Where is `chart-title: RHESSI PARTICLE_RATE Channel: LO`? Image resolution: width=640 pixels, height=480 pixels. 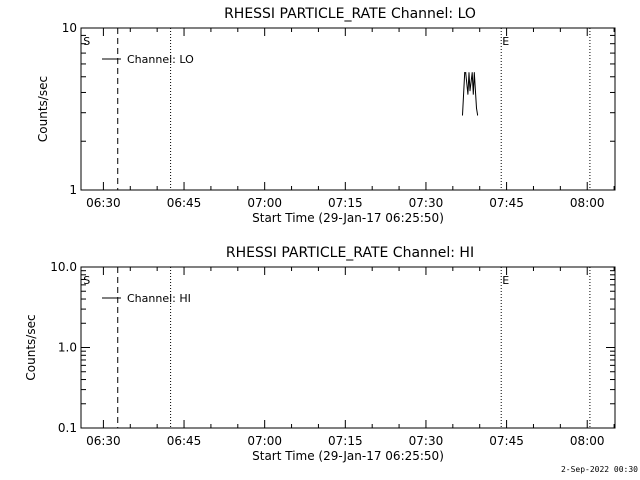
chart-title: RHESSI PARTICLE_RATE Channel: LO is located at coordinates (350, 14).